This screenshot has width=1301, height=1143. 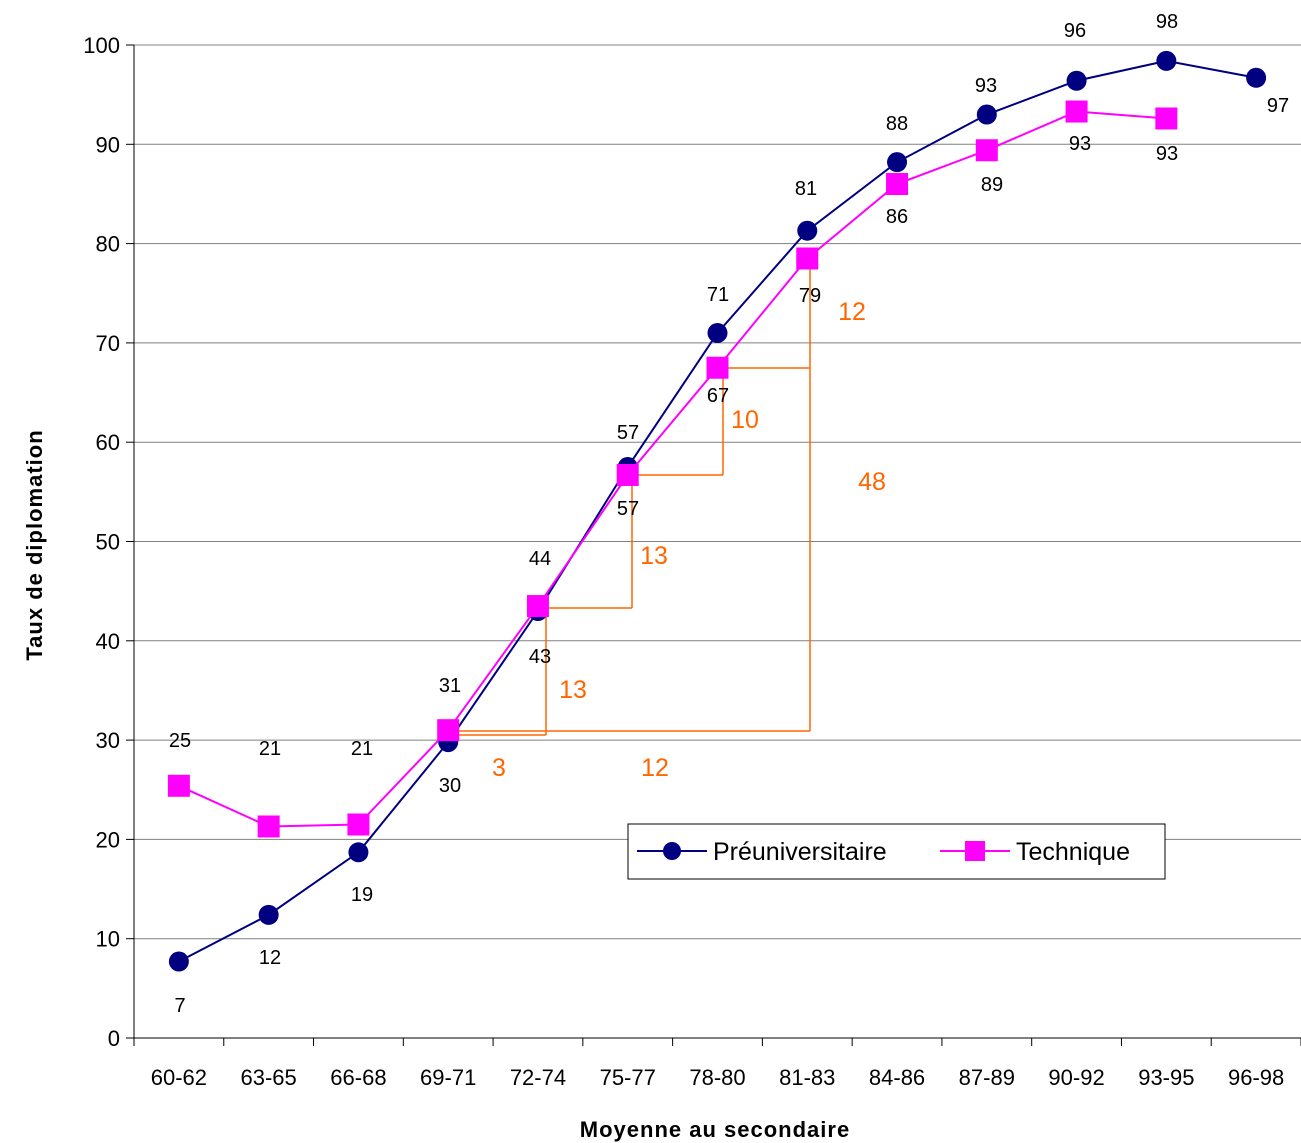 I want to click on legend-label-preuniversitaire: Préuniversitaire, so click(x=800, y=852).